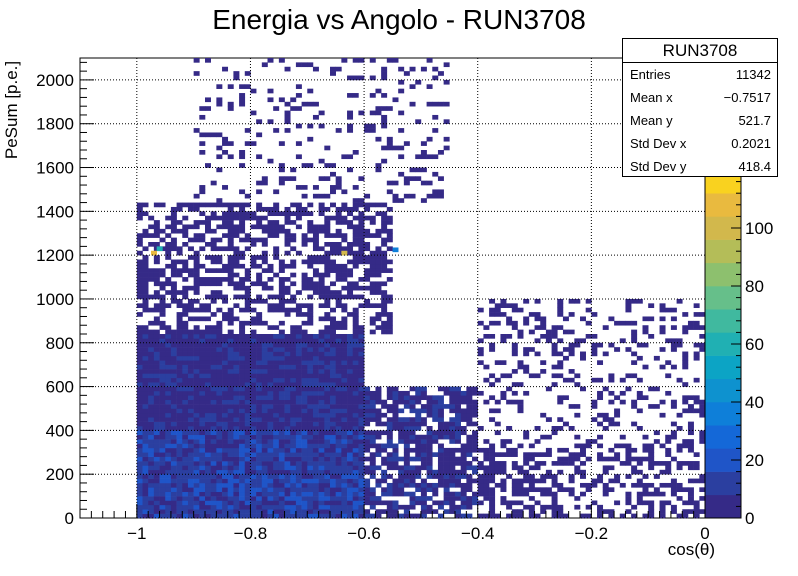 This screenshot has width=798, height=576. I want to click on palette-step, so click(723, 460).